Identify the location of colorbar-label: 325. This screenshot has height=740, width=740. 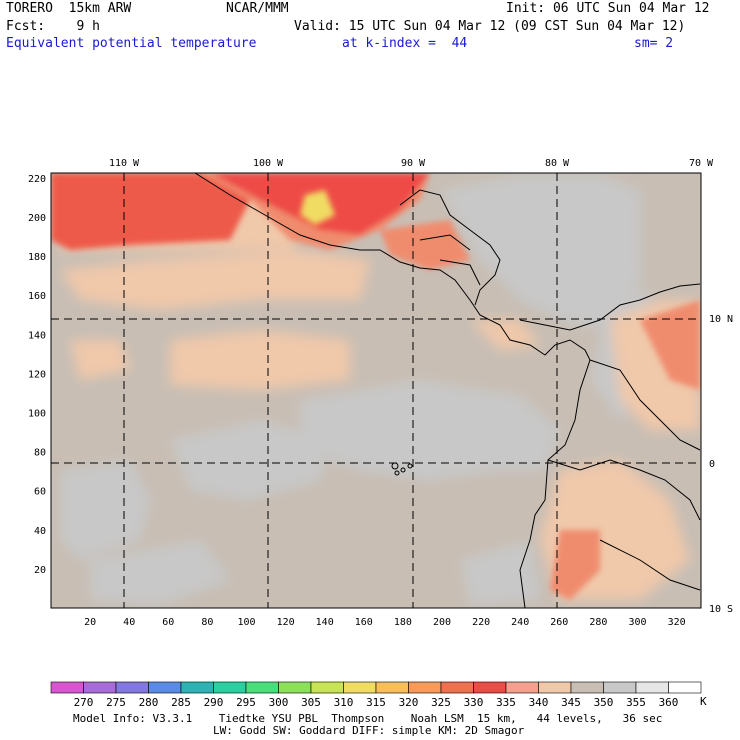
(441, 702).